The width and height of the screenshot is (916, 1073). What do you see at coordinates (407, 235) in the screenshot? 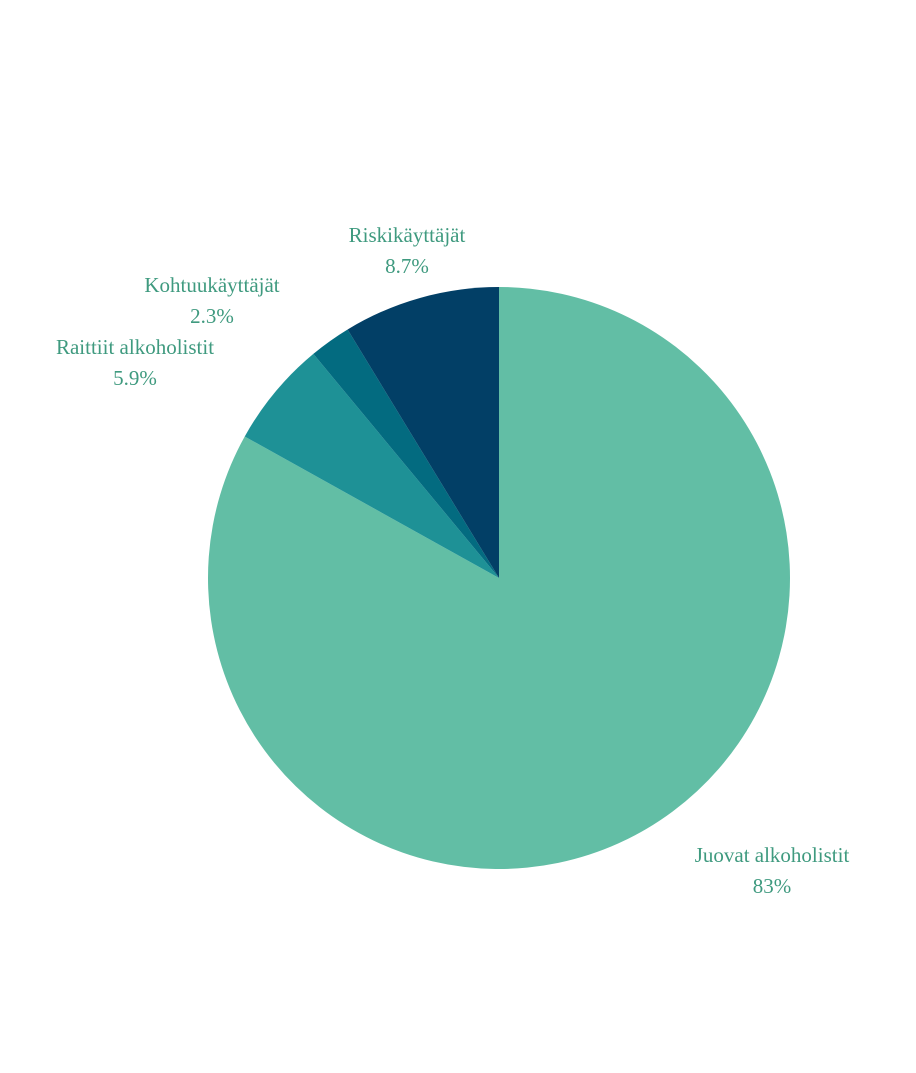
I see `slice-label: Riskikäyttäjät` at bounding box center [407, 235].